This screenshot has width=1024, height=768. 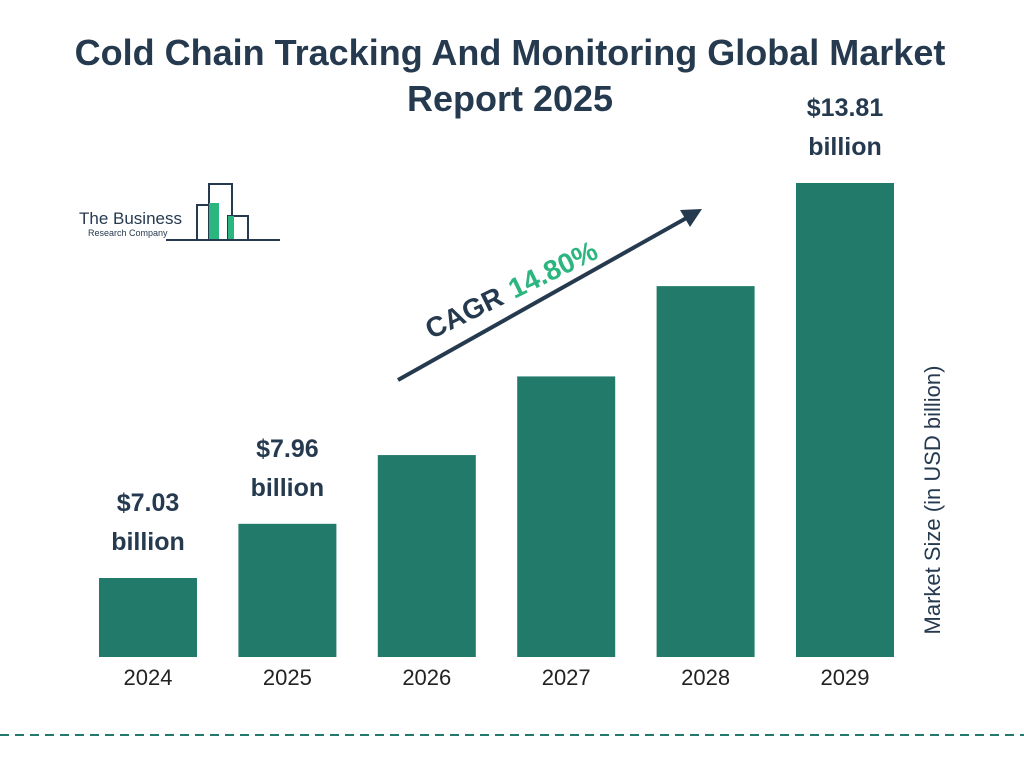 What do you see at coordinates (691, 218) in the screenshot?
I see `cagr-arrowhead` at bounding box center [691, 218].